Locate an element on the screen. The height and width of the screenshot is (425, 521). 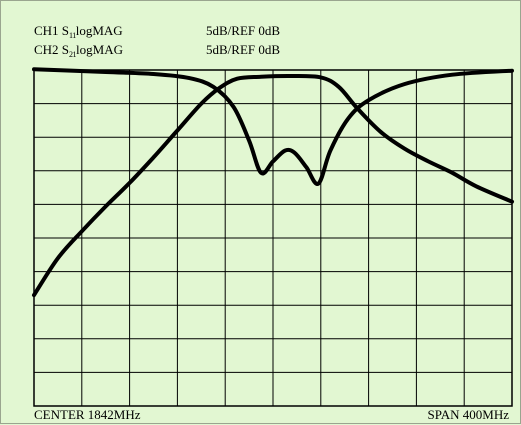
span-label: SPAN 400MHz is located at coordinates (468, 414).